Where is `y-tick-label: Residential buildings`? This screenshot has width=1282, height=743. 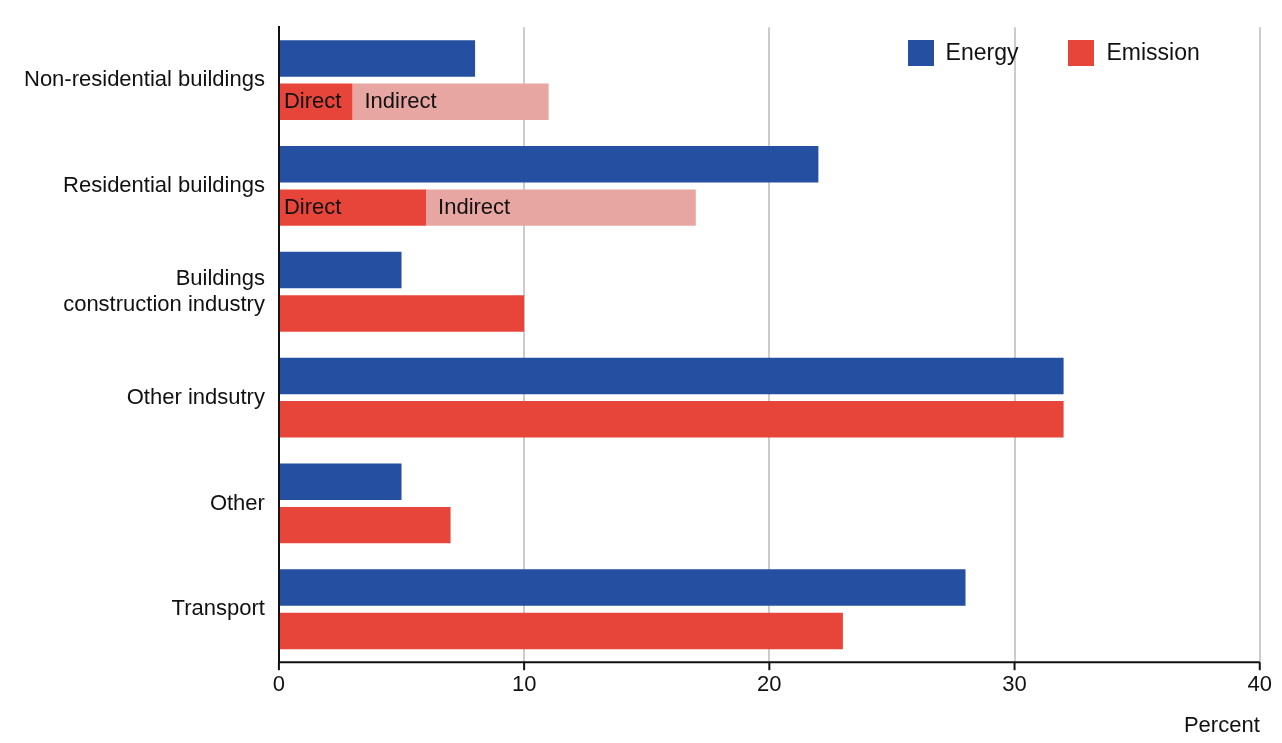 y-tick-label: Residential buildings is located at coordinates (164, 185).